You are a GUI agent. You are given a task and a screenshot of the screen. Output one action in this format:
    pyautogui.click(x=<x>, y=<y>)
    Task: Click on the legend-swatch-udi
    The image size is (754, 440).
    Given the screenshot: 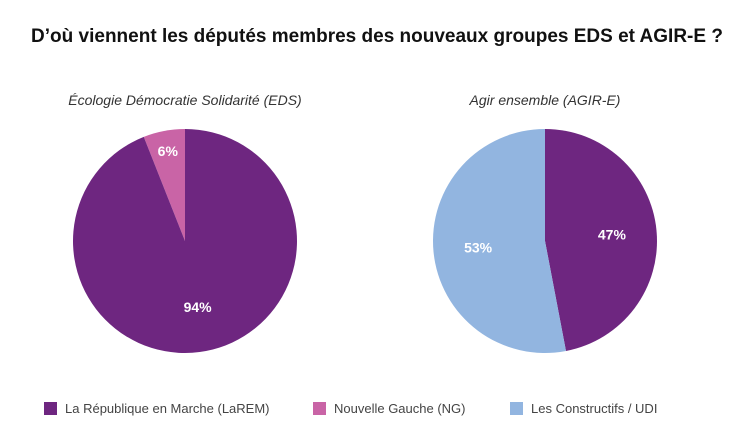 What is the action you would take?
    pyautogui.click(x=516, y=408)
    